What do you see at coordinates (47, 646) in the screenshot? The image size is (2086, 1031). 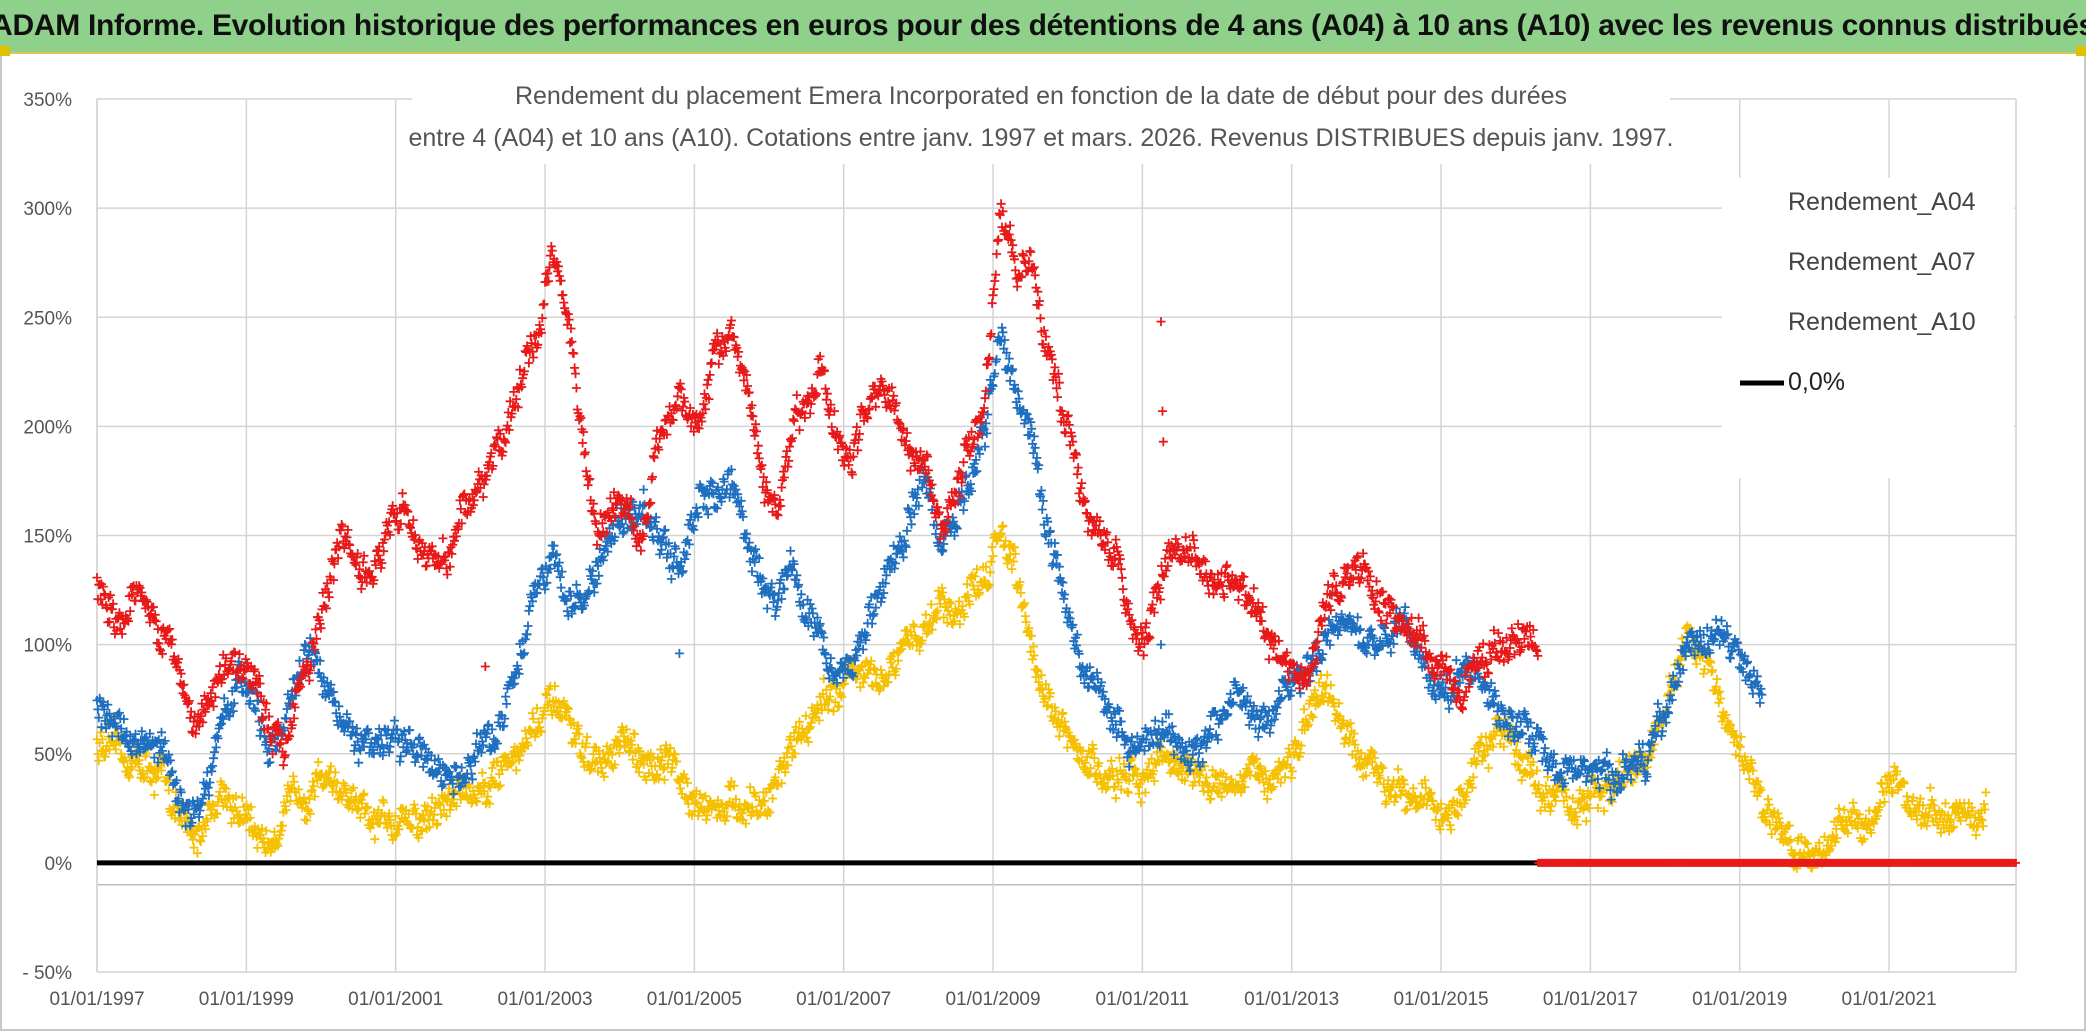 I see `y-tick-label: 100%` at bounding box center [47, 646].